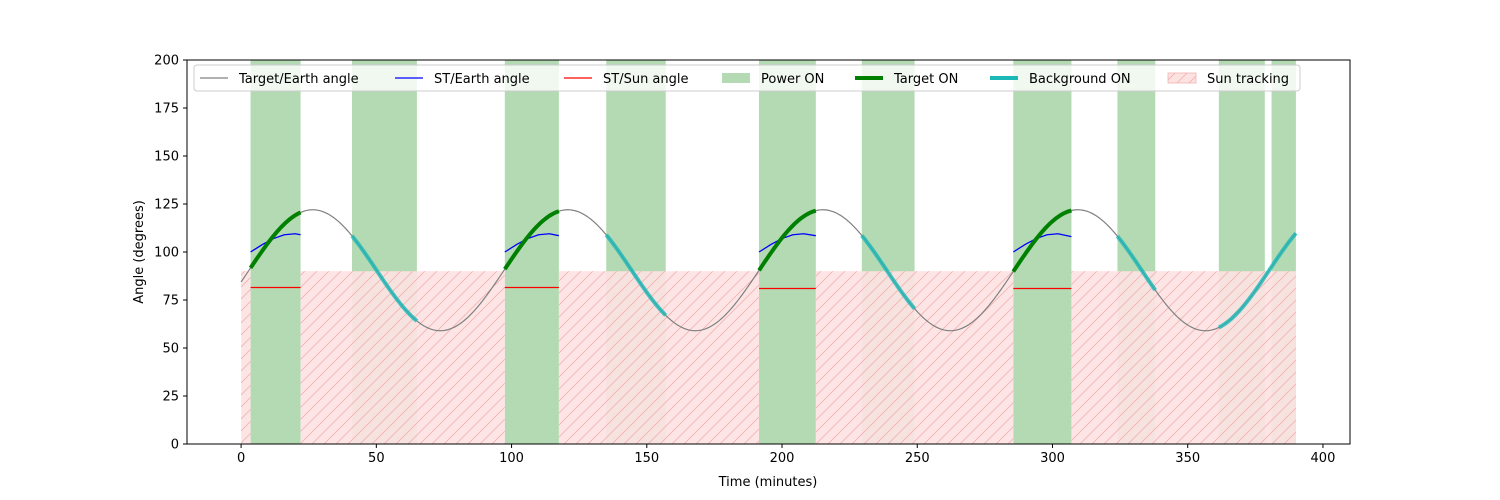 This screenshot has width=1500, height=500. I want to click on x-tick-label: 400, so click(1323, 458).